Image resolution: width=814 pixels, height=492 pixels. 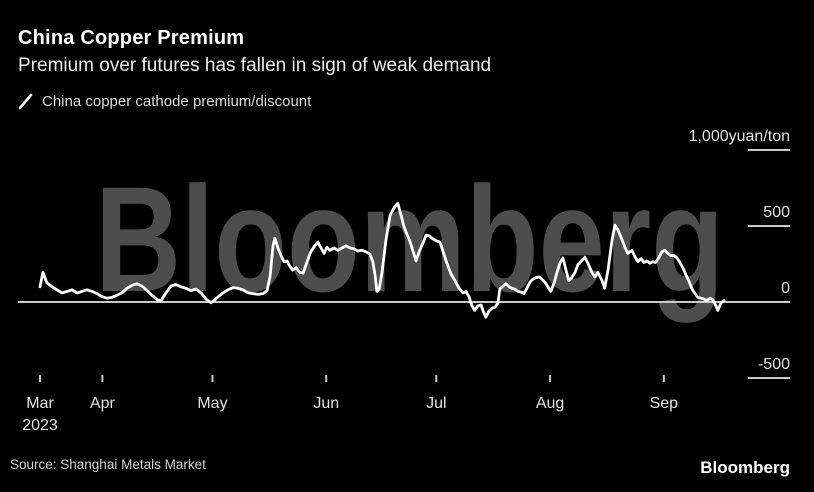 I want to click on x-tick-label: Jun, so click(x=326, y=403).